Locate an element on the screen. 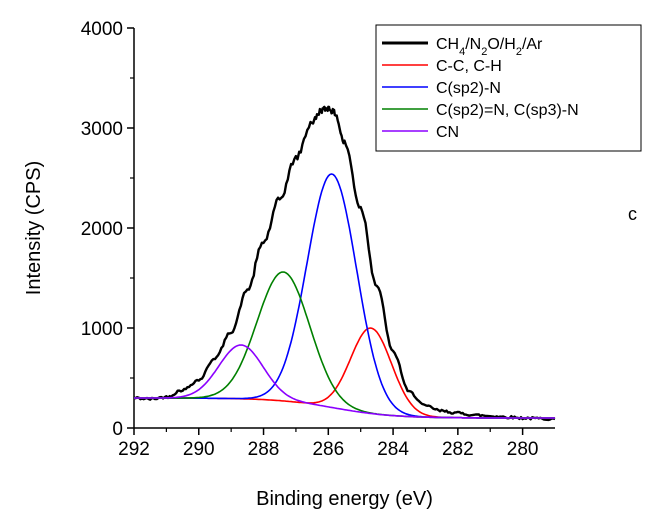 The image size is (650, 518). y-axis-title: Intensity (CPS) is located at coordinates (34, 228).